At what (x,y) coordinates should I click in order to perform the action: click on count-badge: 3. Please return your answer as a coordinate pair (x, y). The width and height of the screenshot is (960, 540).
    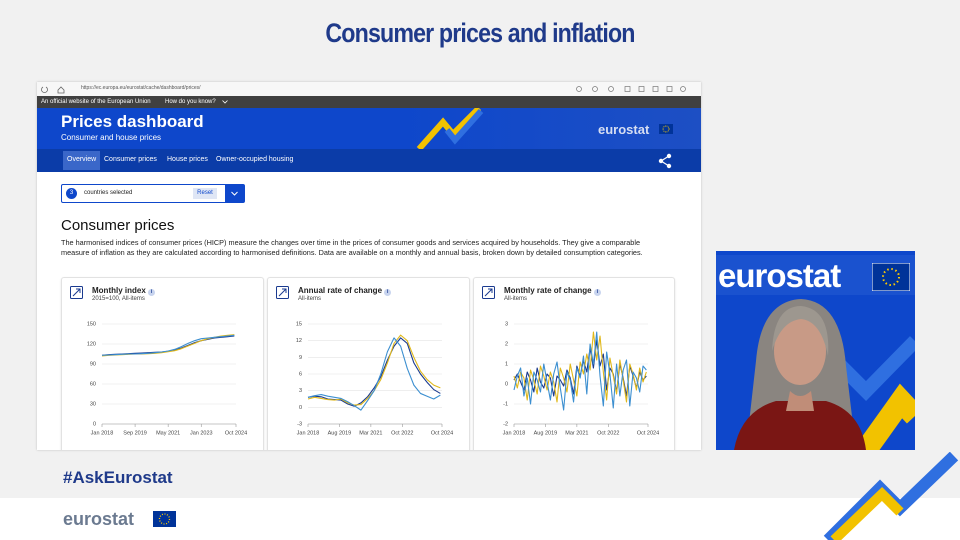
    Looking at the image, I should click on (71, 193).